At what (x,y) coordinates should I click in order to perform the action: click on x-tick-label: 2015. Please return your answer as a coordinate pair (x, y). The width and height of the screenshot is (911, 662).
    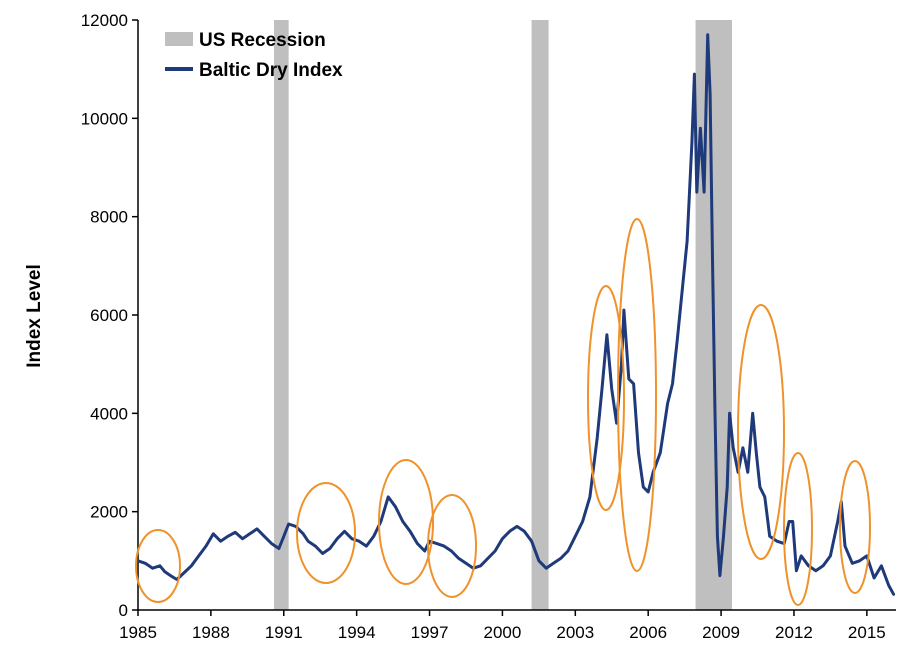
    Looking at the image, I should click on (867, 632).